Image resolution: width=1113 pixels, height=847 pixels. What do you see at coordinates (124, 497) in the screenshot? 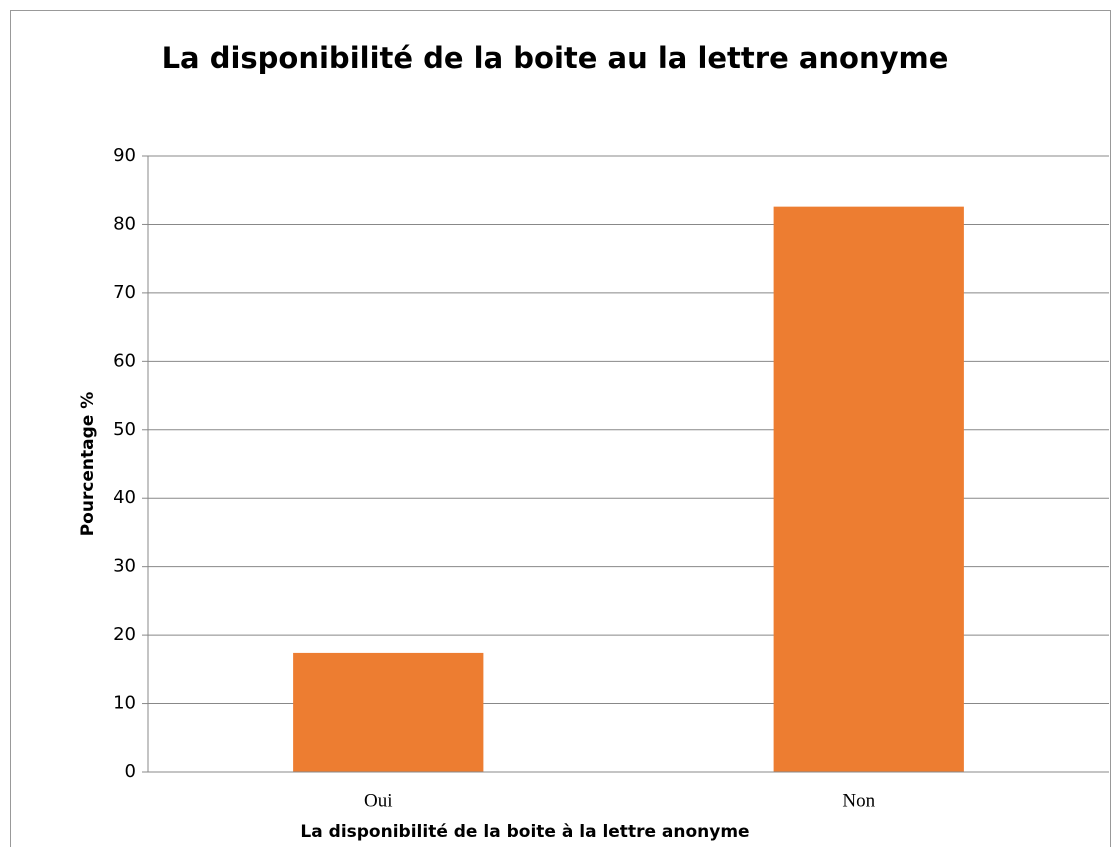
I see `y-tick-label: 40` at bounding box center [124, 497].